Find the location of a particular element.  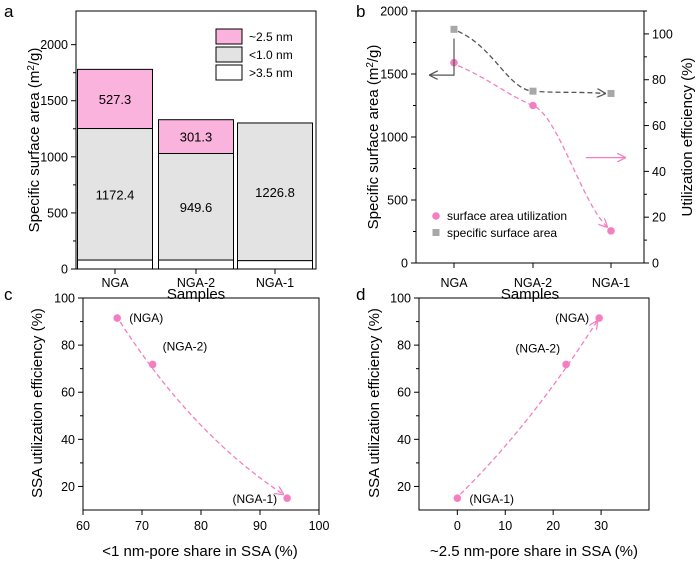

point-label: (NGA) is located at coordinates (146, 318).